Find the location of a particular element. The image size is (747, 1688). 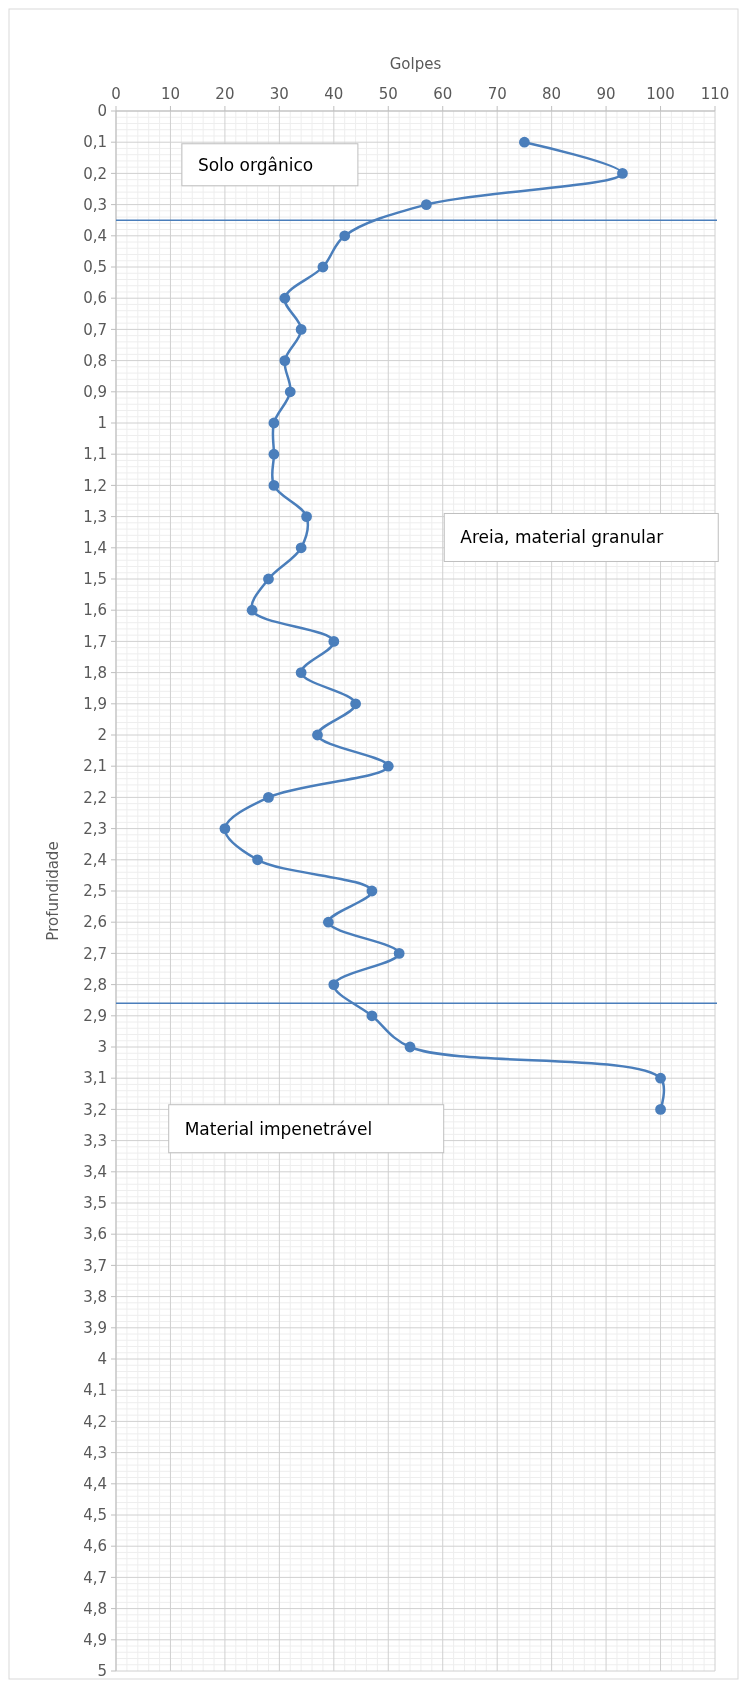

y-tick-label: 0,7 is located at coordinates (95, 329).